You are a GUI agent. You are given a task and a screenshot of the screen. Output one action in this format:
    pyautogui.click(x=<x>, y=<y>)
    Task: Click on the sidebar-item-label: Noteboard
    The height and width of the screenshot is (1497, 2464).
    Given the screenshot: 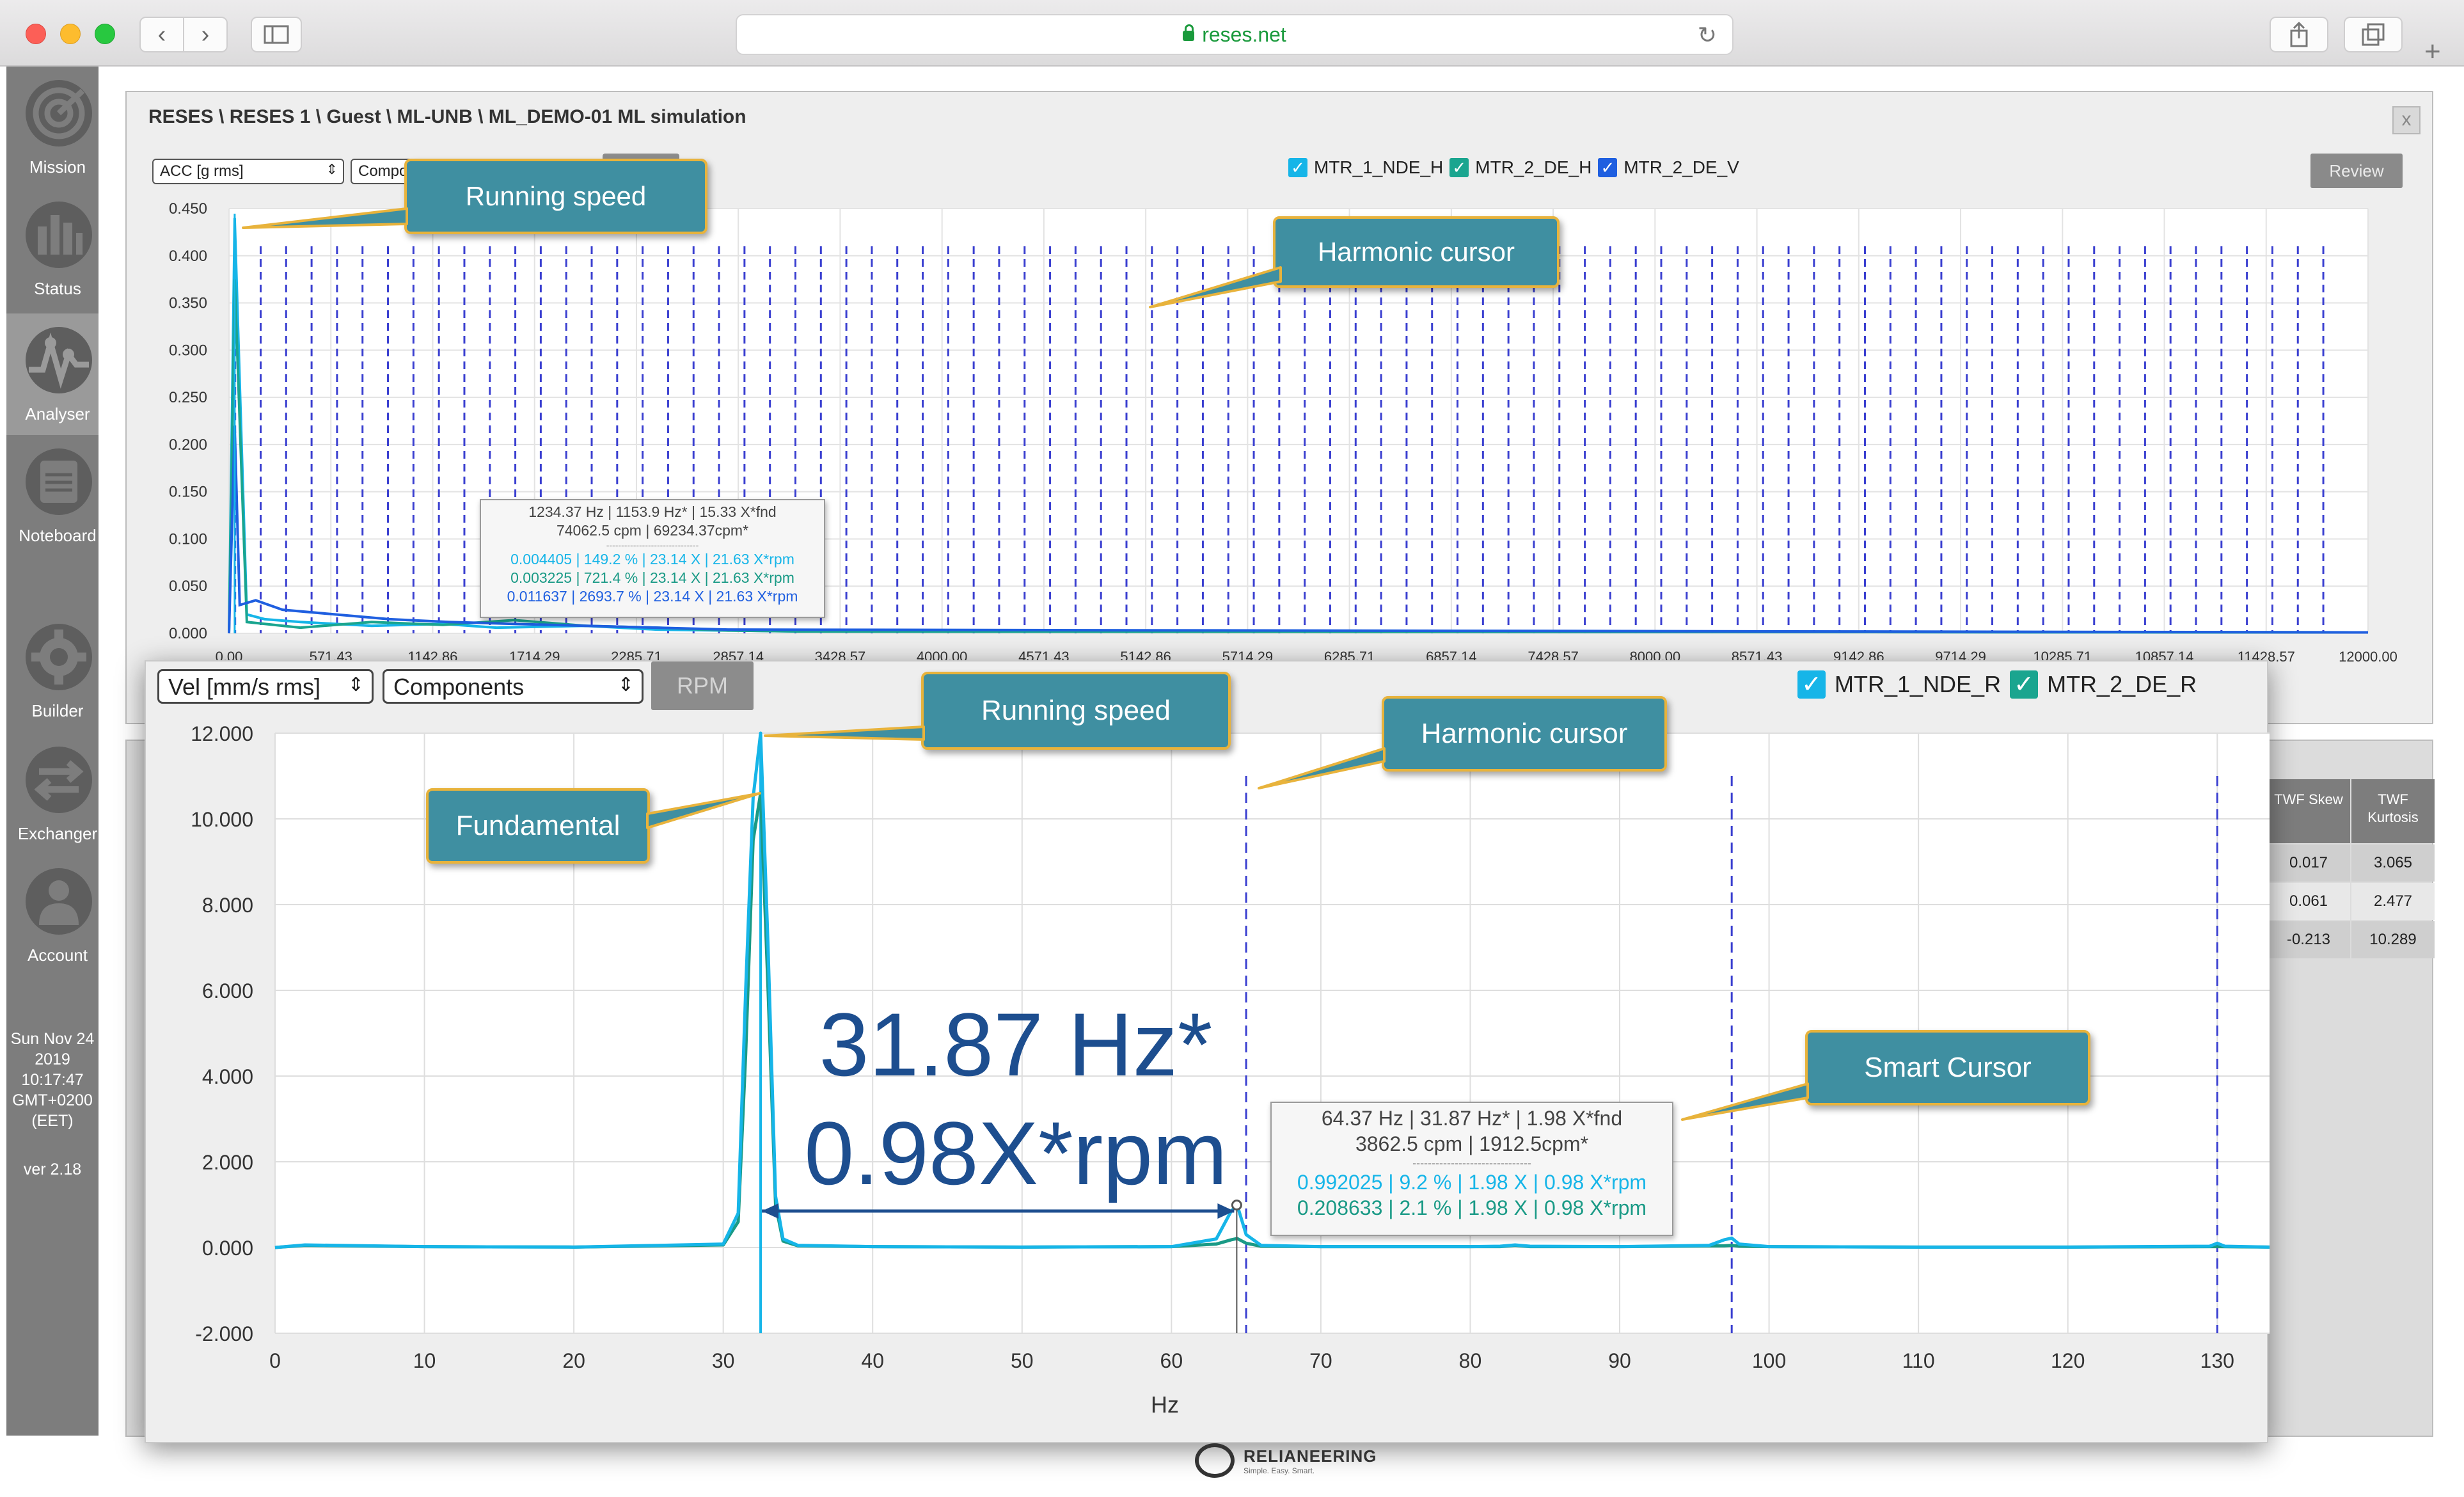 What is the action you would take?
    pyautogui.click(x=58, y=535)
    